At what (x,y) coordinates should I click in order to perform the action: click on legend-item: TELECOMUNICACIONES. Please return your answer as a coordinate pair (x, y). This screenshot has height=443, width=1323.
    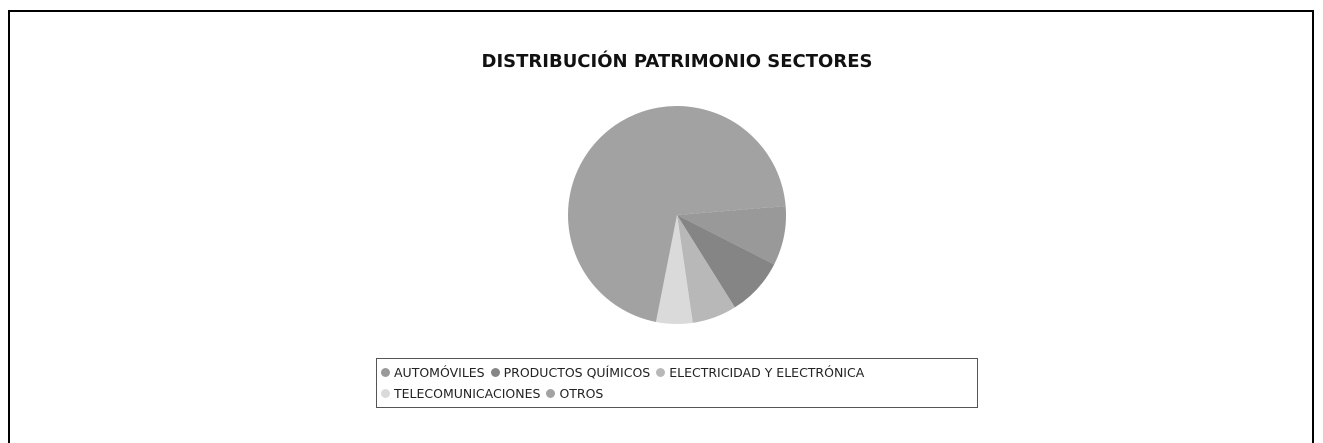
    Looking at the image, I should click on (460, 393).